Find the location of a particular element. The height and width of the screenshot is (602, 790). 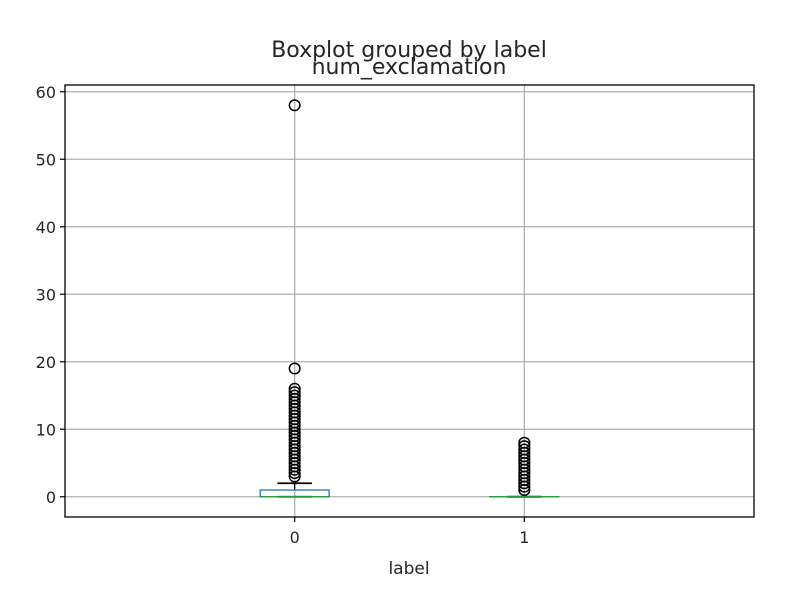

y-tick-label: 0 is located at coordinates (51, 497).